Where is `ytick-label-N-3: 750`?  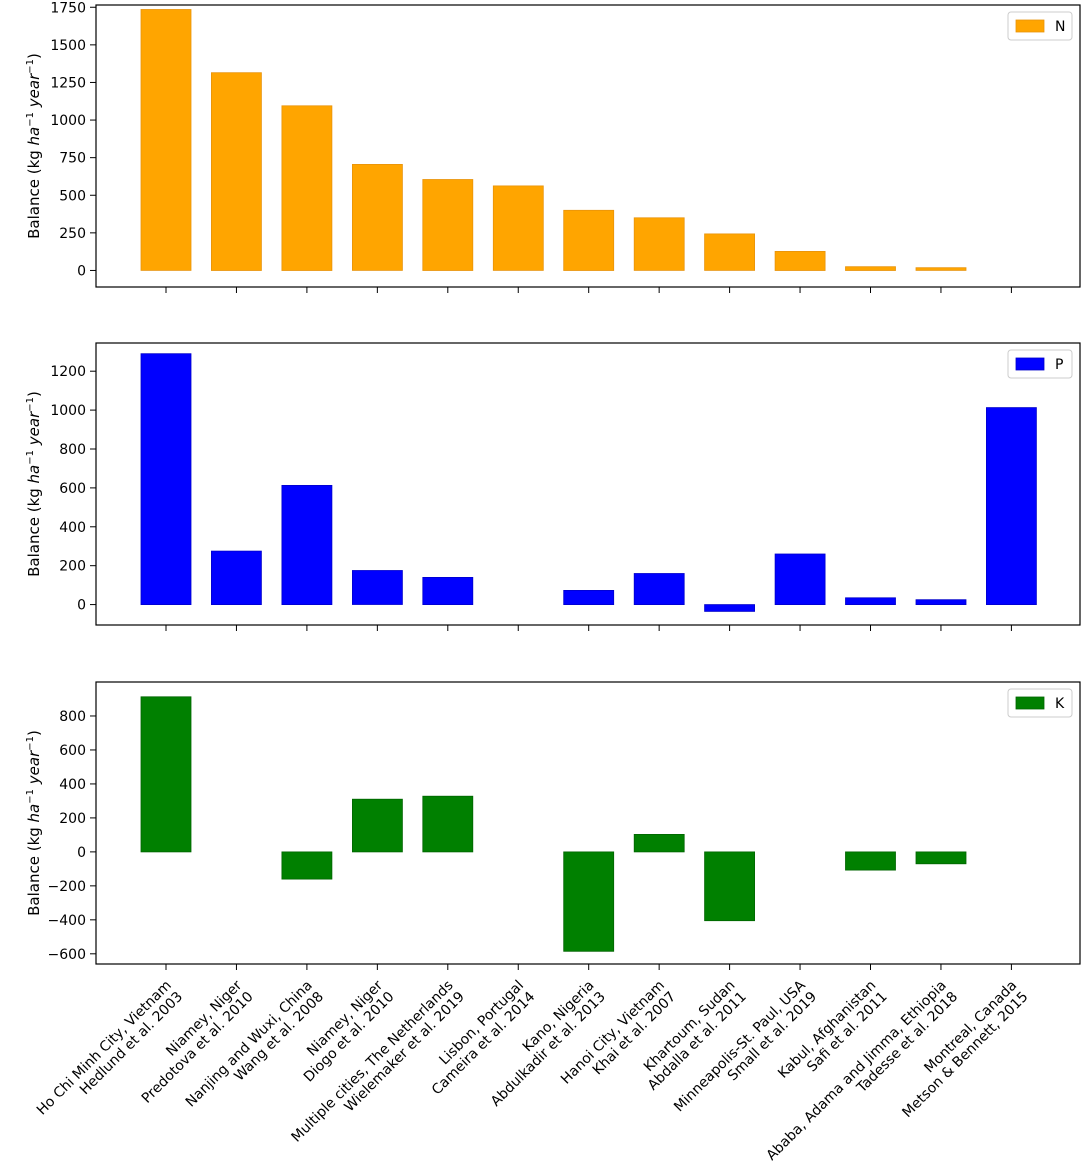 ytick-label-N-3: 750 is located at coordinates (72, 159).